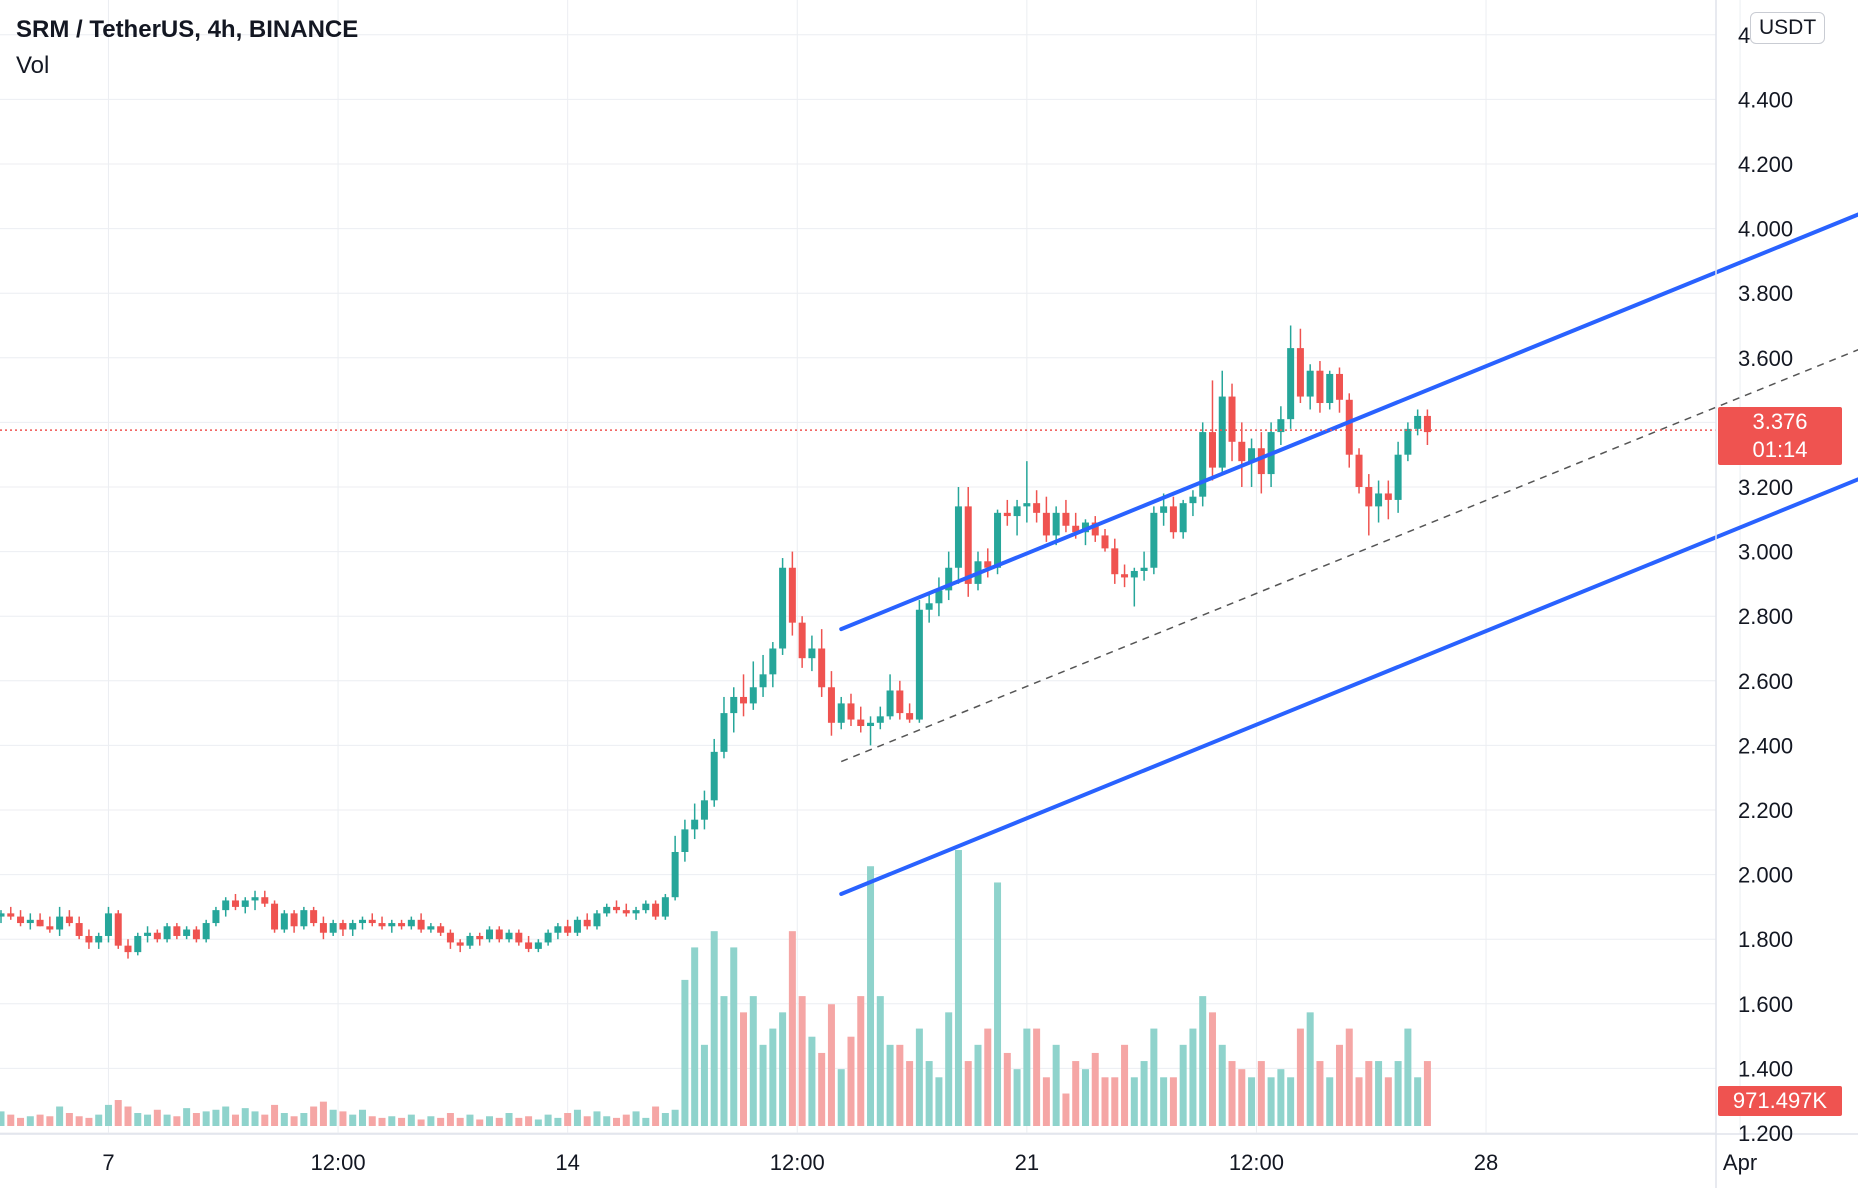  What do you see at coordinates (1765, 1068) in the screenshot?
I see `price-tick-label: 1.400` at bounding box center [1765, 1068].